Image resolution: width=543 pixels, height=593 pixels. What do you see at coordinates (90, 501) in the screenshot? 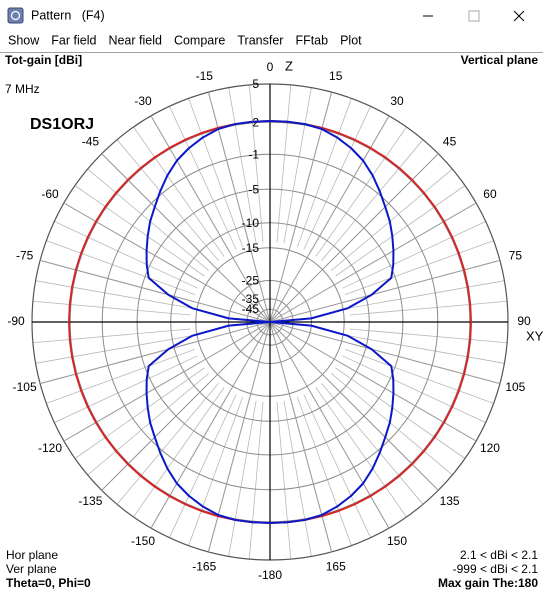
I see `angle-tick-label: -135` at bounding box center [90, 501].